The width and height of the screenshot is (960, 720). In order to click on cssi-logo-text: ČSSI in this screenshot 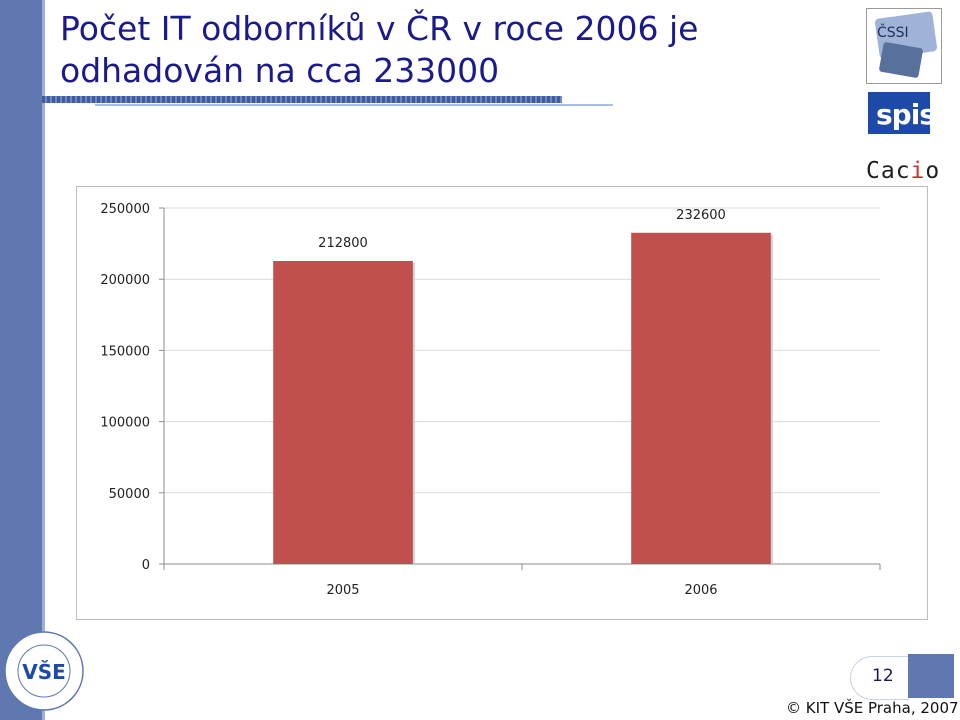, I will do `click(893, 33)`.